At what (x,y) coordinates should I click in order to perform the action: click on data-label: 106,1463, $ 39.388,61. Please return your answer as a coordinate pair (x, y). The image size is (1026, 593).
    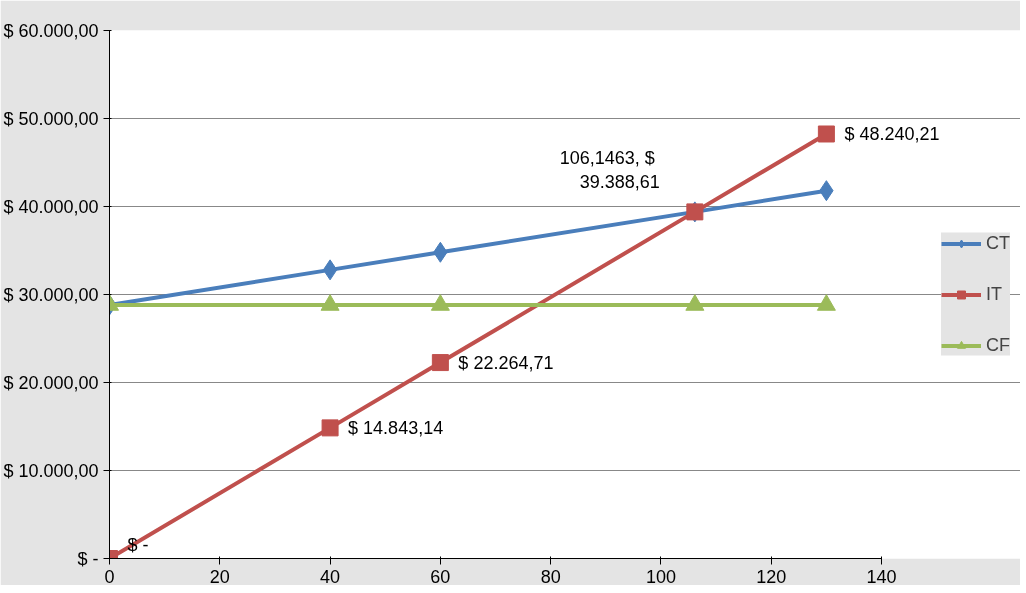
    Looking at the image, I should click on (609, 169).